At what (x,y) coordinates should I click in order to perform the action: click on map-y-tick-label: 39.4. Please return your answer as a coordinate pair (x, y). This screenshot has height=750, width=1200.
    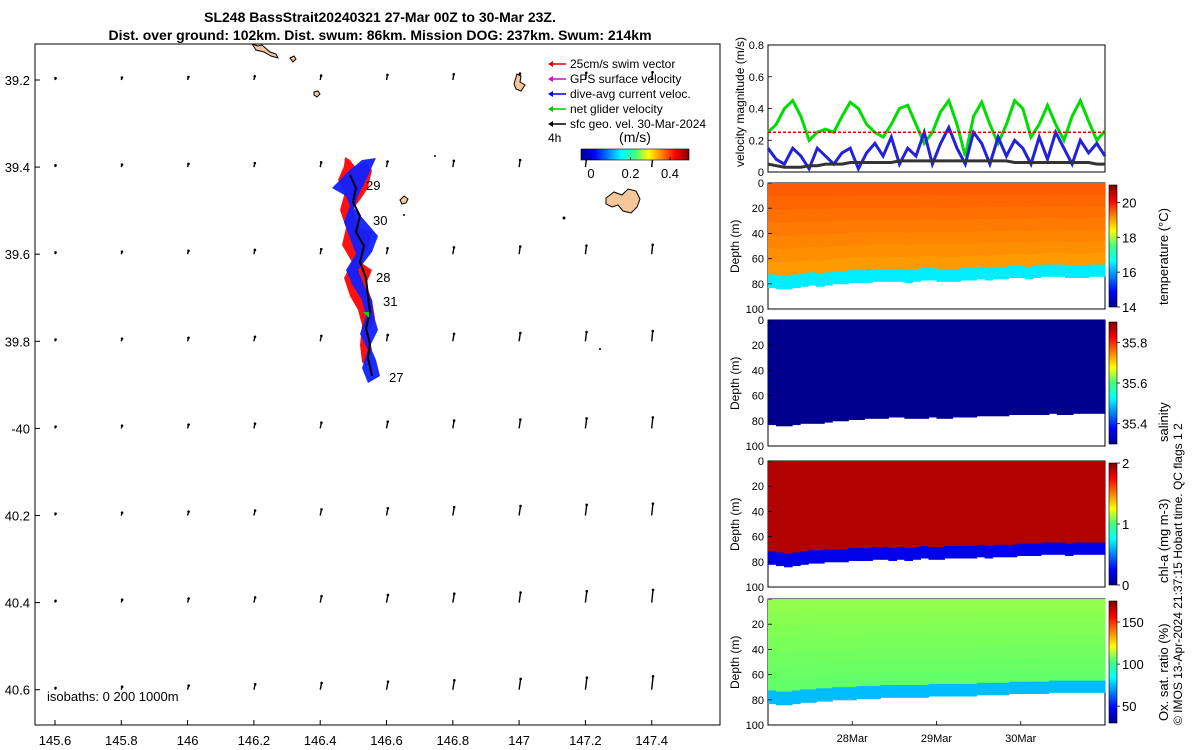
    Looking at the image, I should click on (17, 167).